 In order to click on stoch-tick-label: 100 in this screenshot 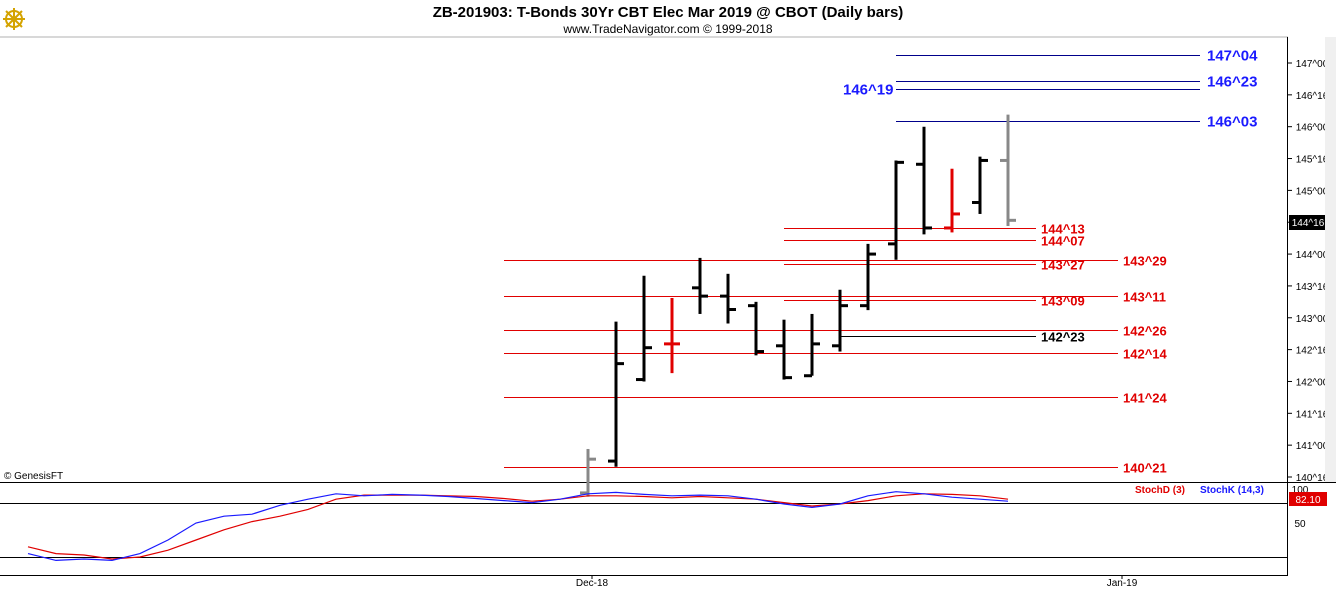, I will do `click(1300, 490)`.